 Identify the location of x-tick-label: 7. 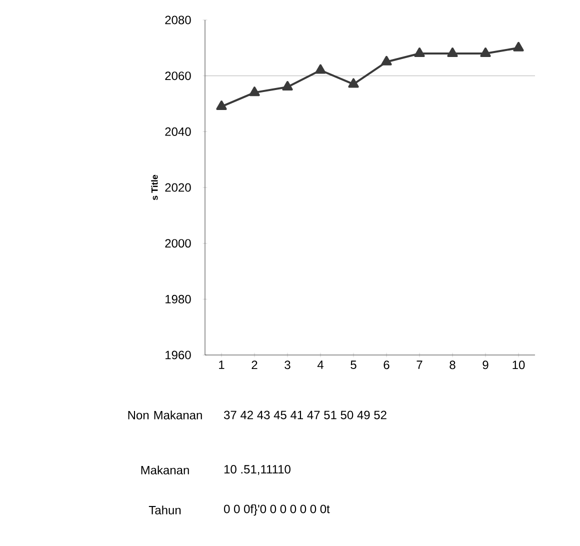
(419, 364).